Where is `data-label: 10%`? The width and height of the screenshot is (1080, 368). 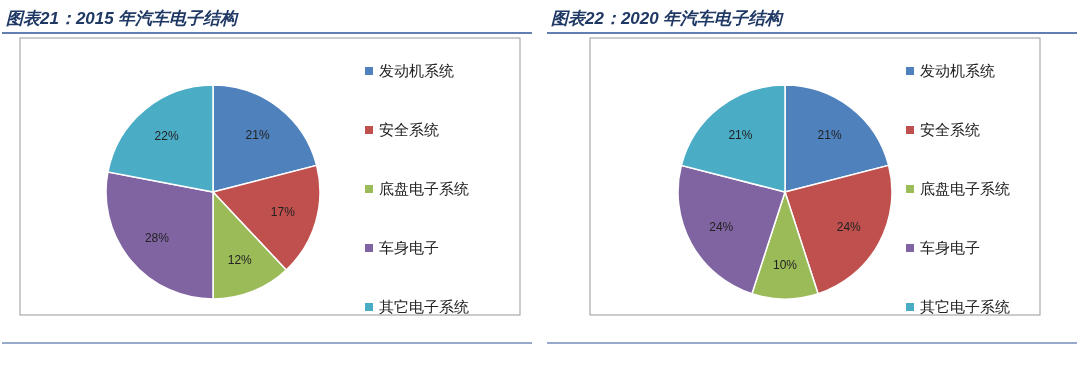 data-label: 10% is located at coordinates (785, 264).